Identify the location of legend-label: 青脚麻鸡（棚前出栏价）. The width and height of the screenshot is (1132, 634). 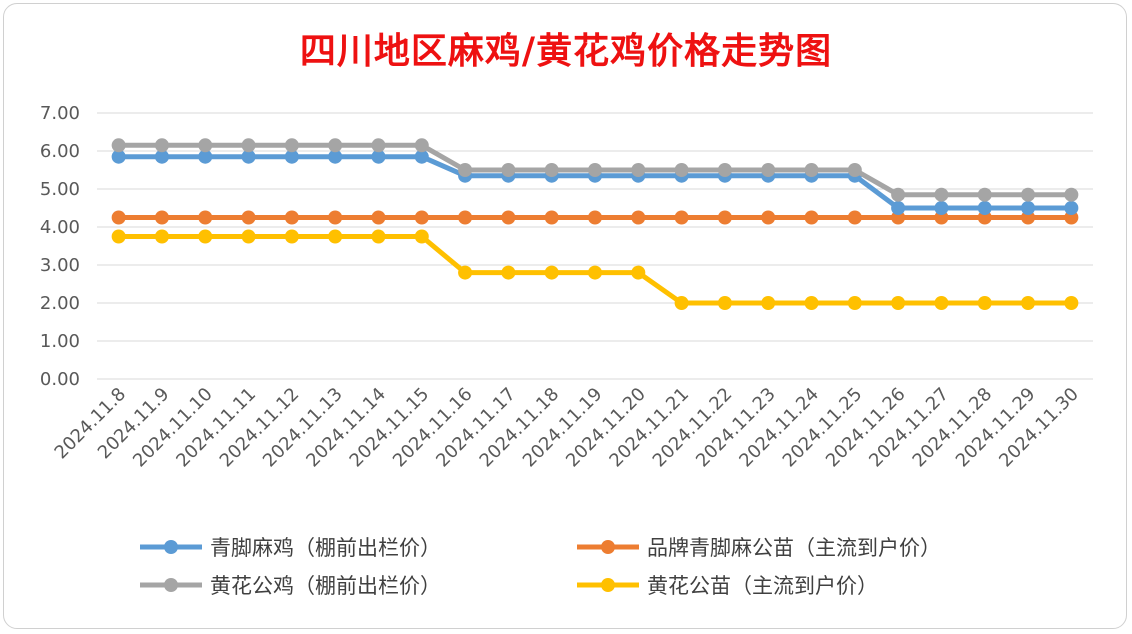
(325, 548).